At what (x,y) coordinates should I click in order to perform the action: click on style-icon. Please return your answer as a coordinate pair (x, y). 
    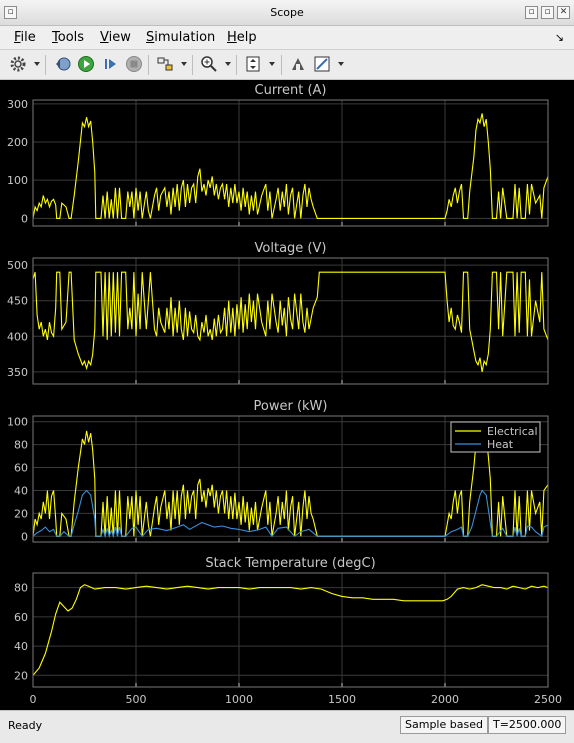
    Looking at the image, I should click on (298, 64).